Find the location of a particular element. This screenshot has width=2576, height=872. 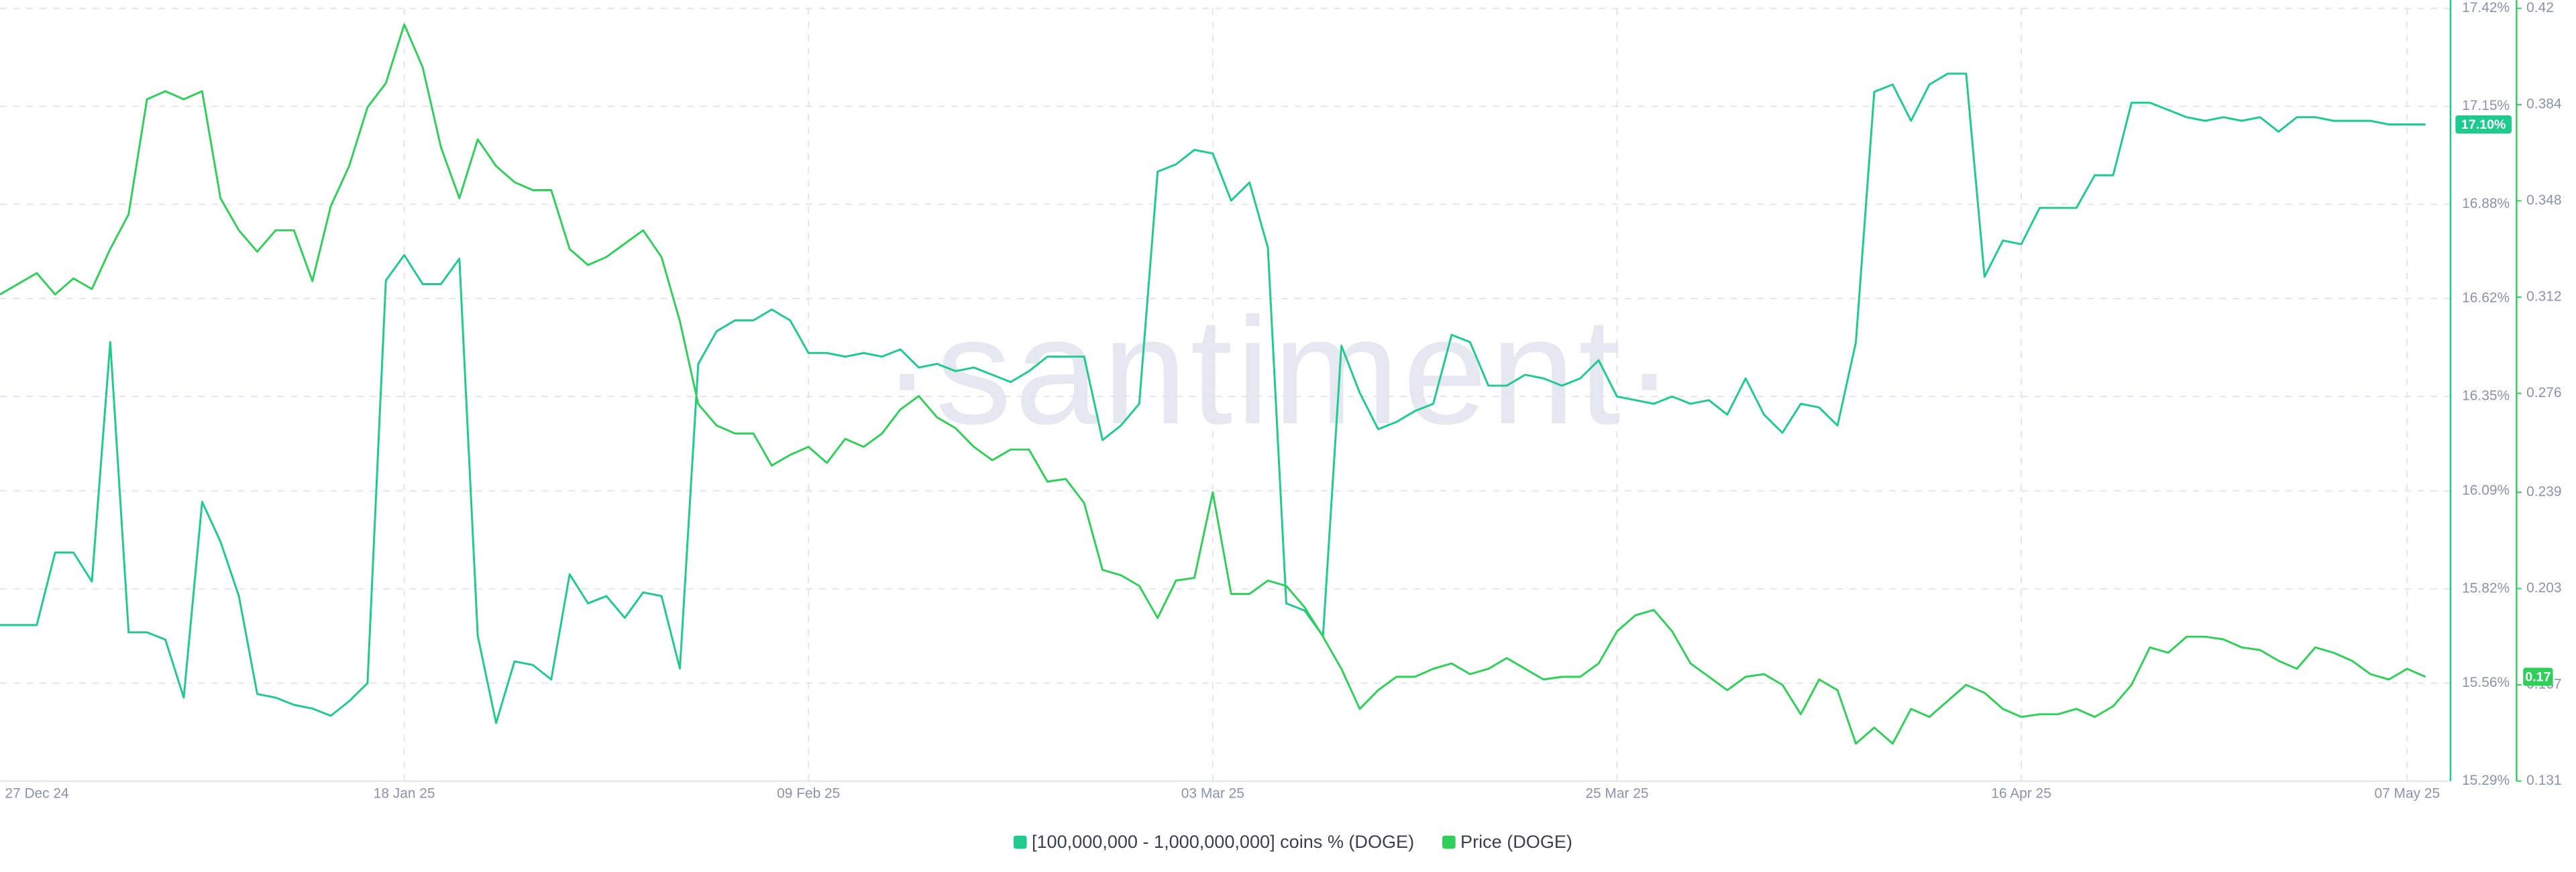

y2-tick-label: 0.203 is located at coordinates (2543, 588).